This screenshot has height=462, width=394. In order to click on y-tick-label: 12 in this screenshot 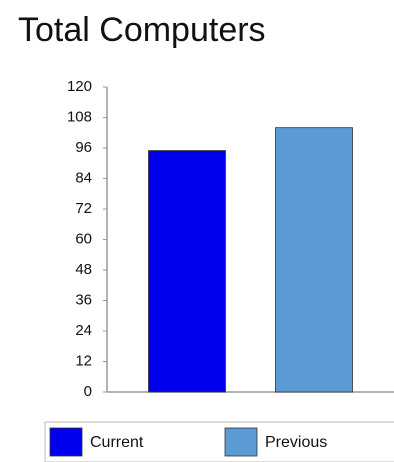, I will do `click(83, 360)`.